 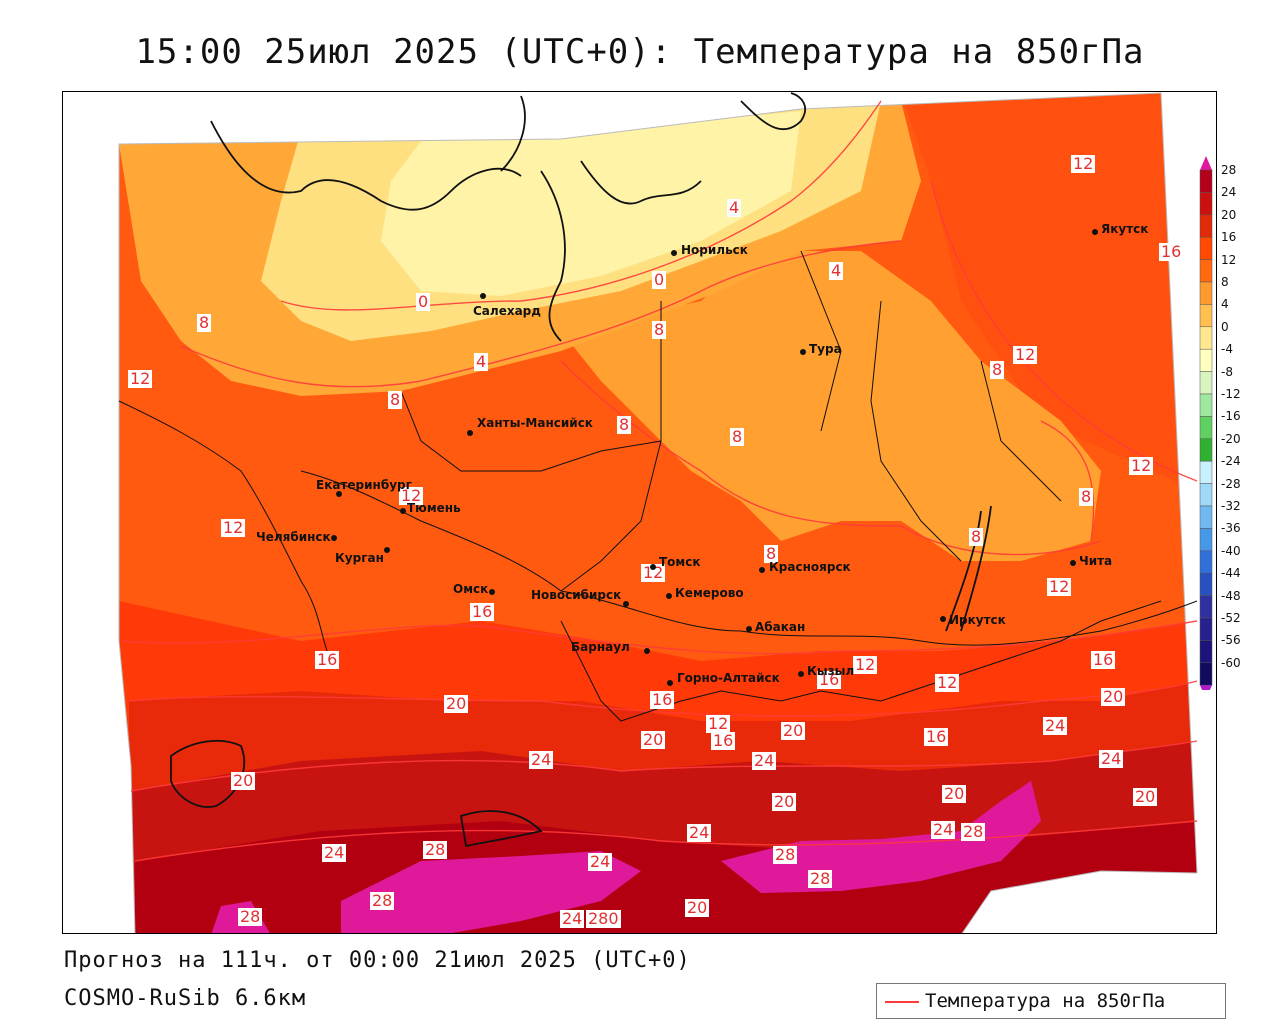 What do you see at coordinates (728, 678) in the screenshot?
I see `city-label: Горно-Алтайск` at bounding box center [728, 678].